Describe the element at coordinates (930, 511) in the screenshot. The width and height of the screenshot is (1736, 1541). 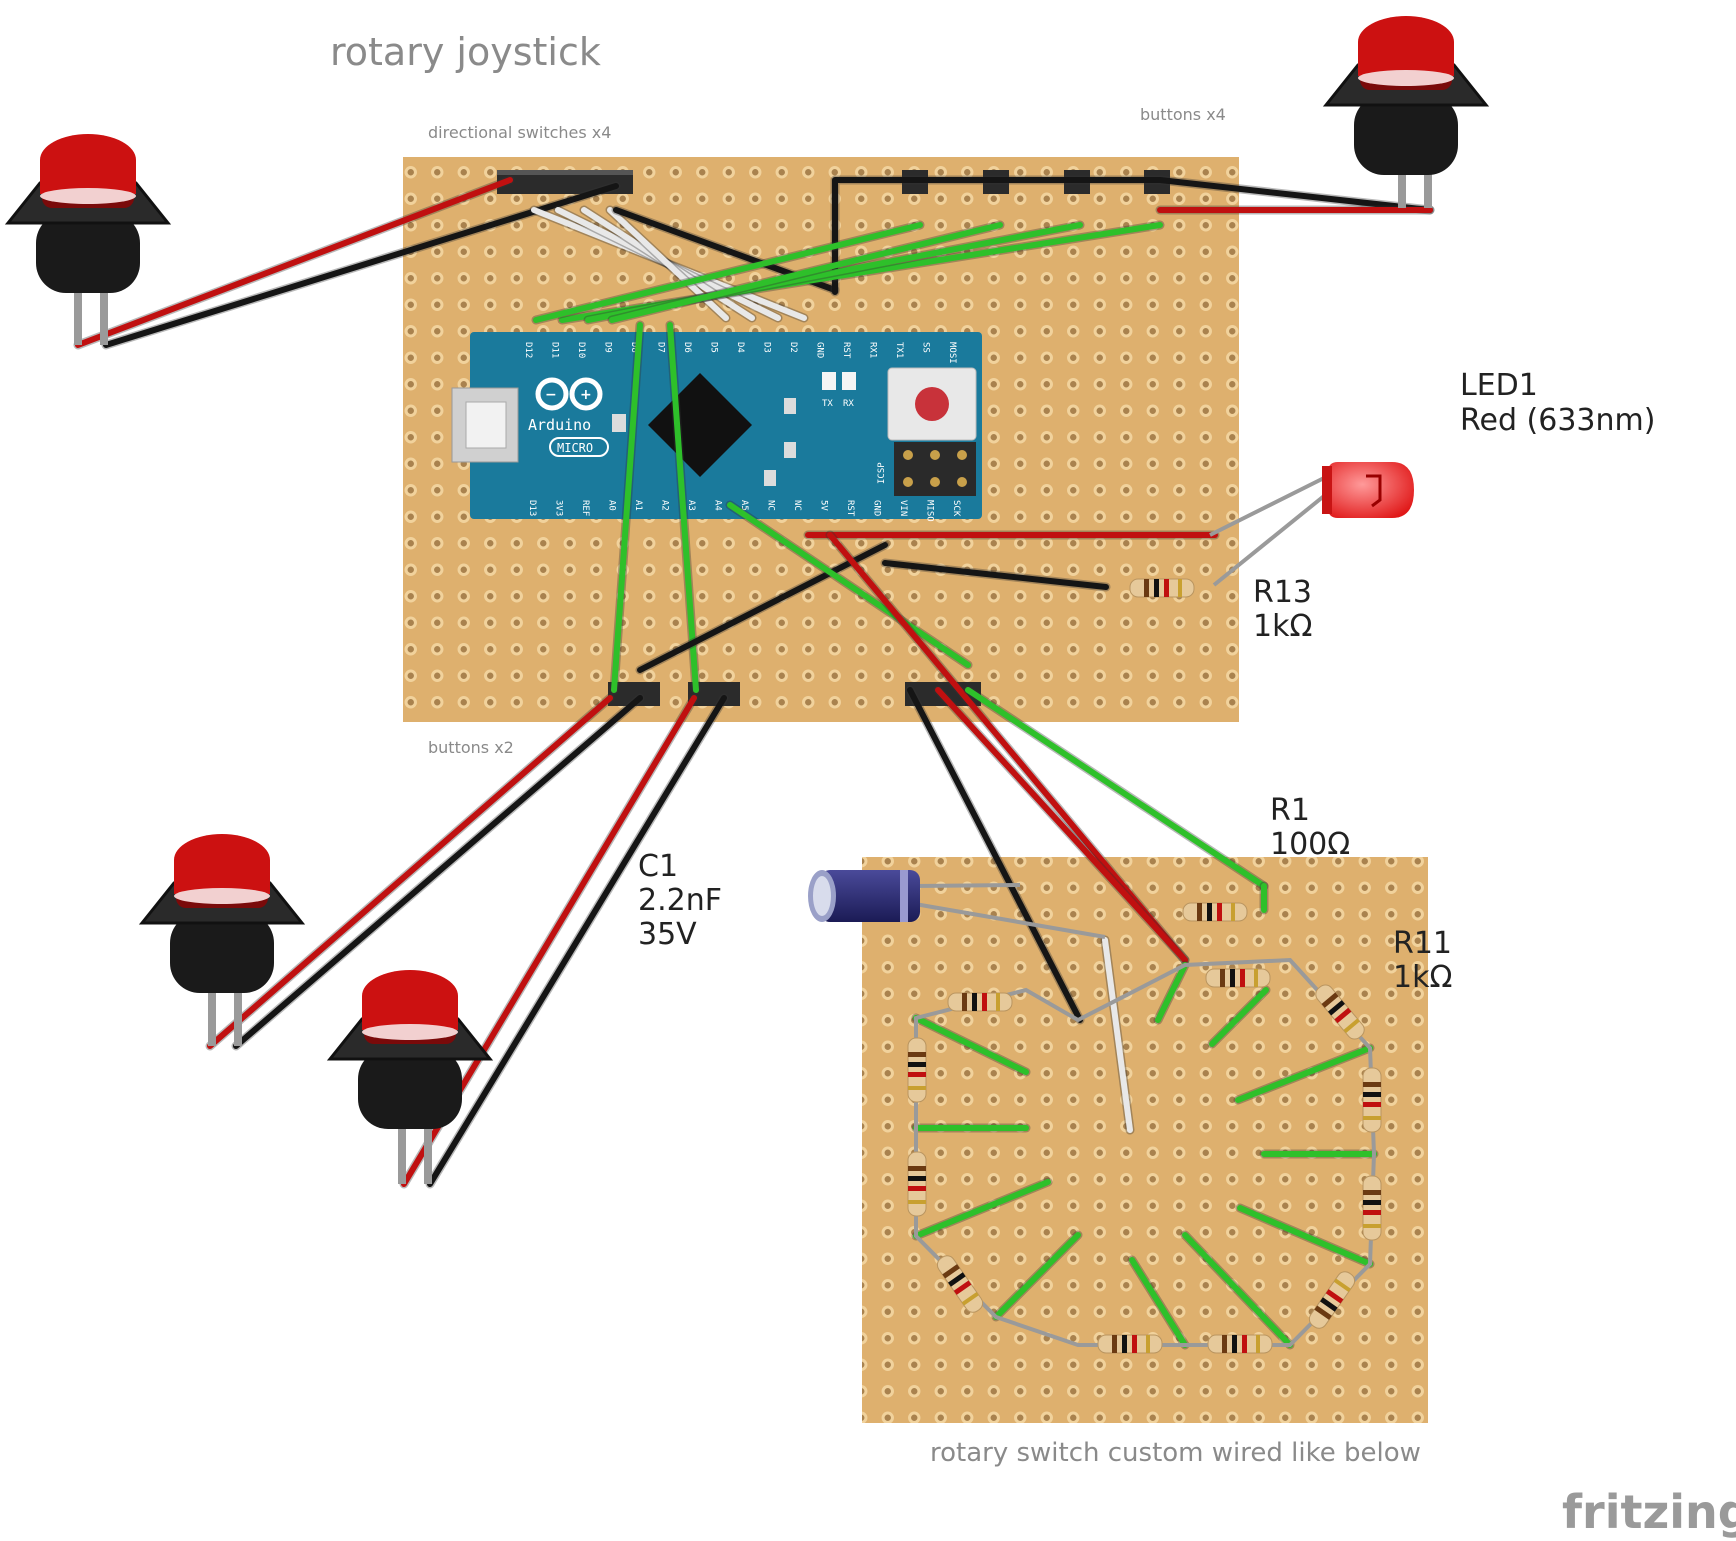
I see `arduino-pin-label: MISO` at that location.